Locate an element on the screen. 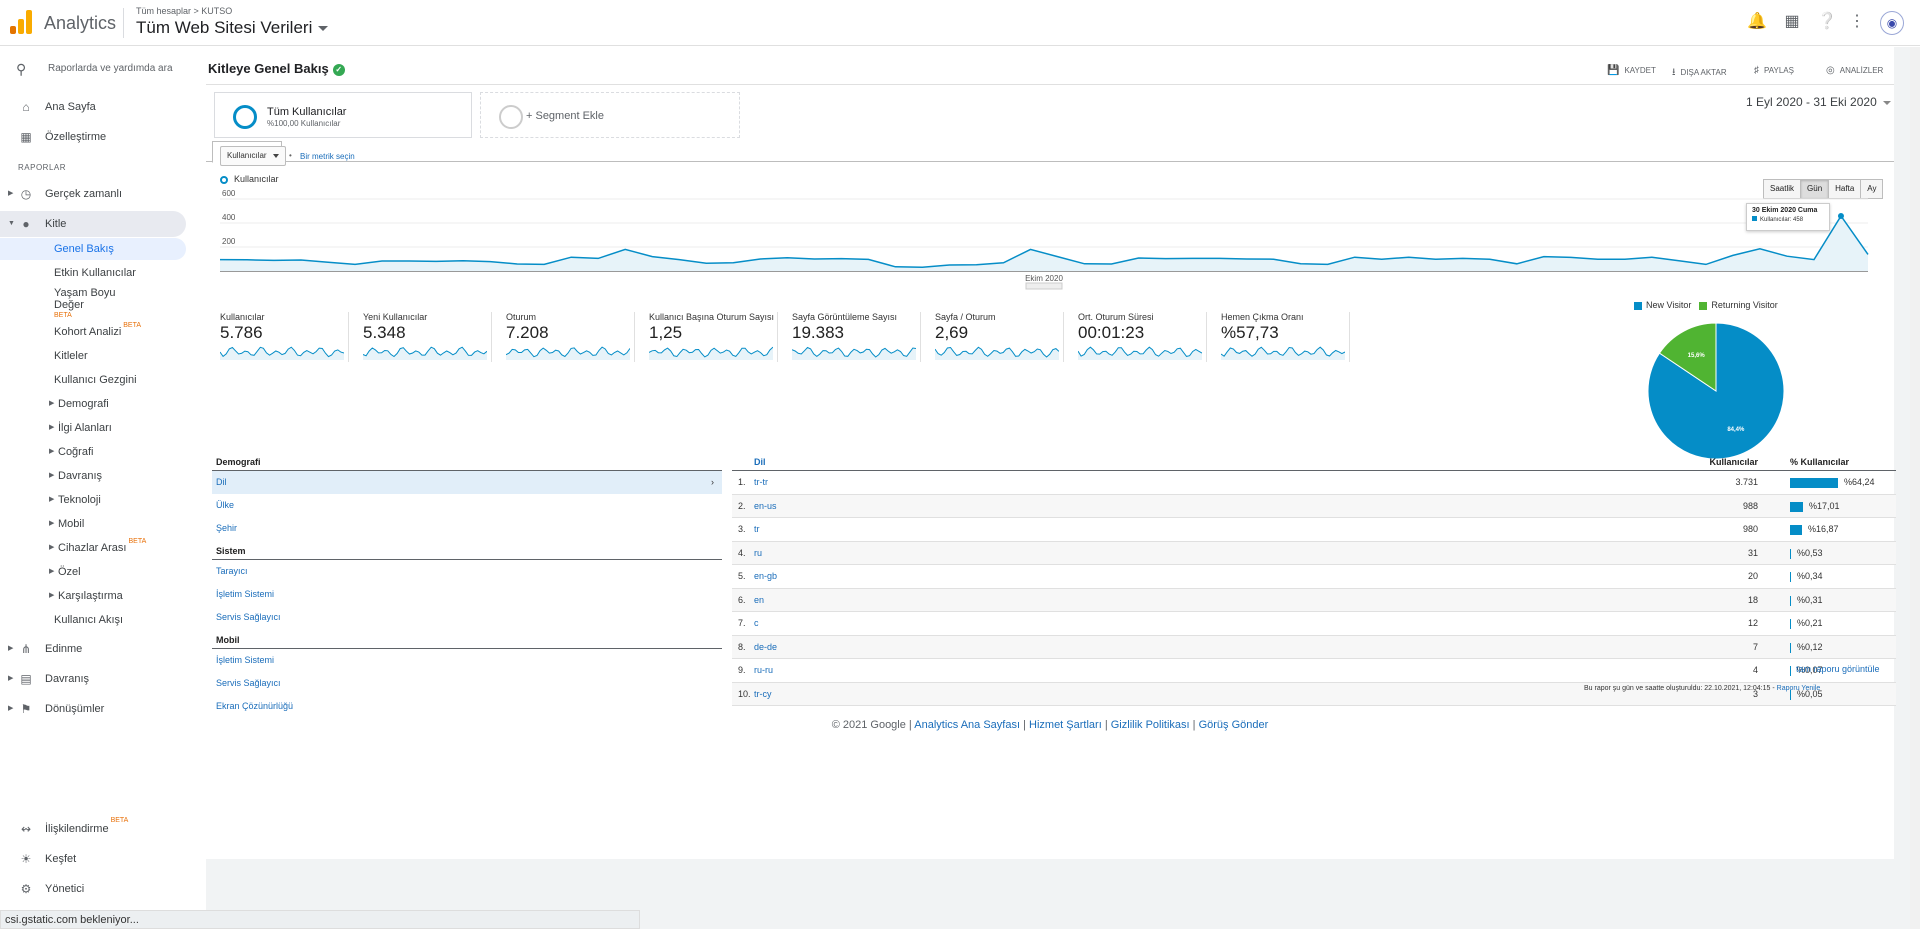 This screenshot has width=1920, height=929. dim-browser: Tarayıcı is located at coordinates (232, 571).